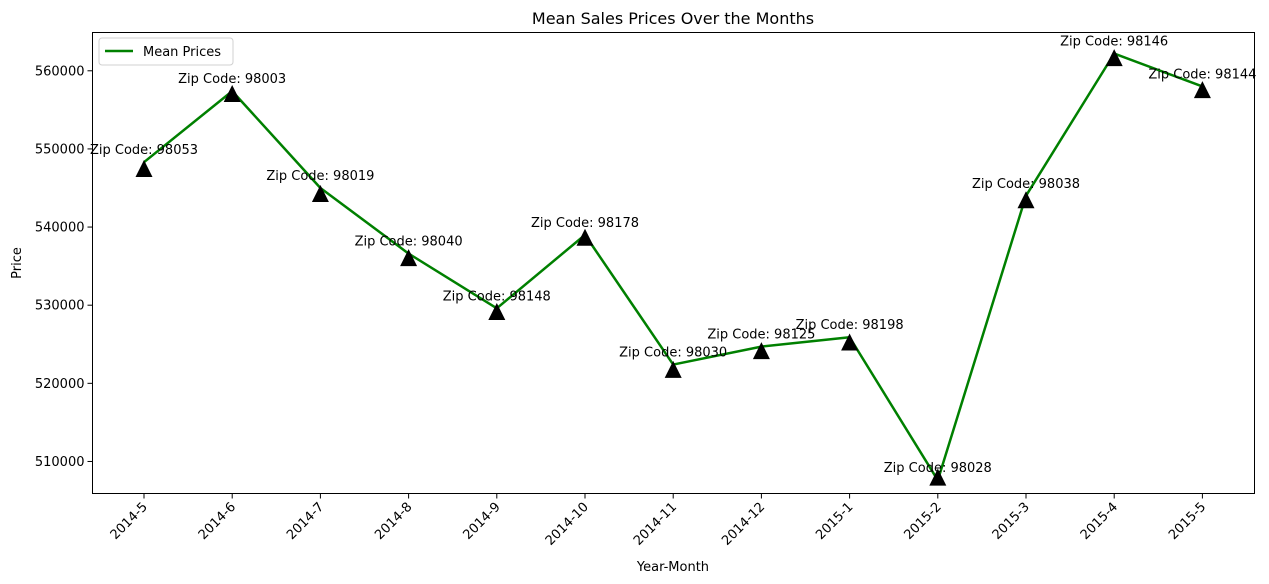  I want to click on zip-annotation: Zip Code: 98019, so click(320, 176).